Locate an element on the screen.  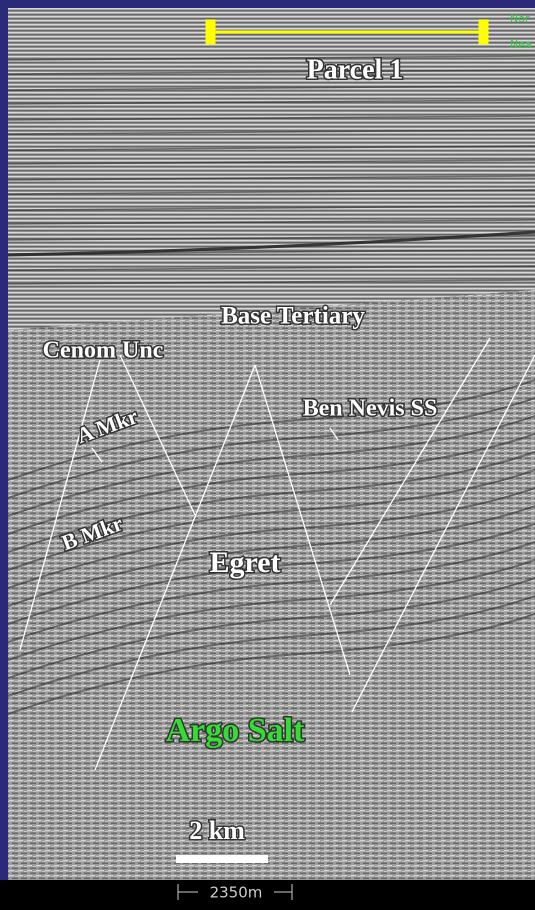
footer-scale: 2350m is located at coordinates (236, 893).